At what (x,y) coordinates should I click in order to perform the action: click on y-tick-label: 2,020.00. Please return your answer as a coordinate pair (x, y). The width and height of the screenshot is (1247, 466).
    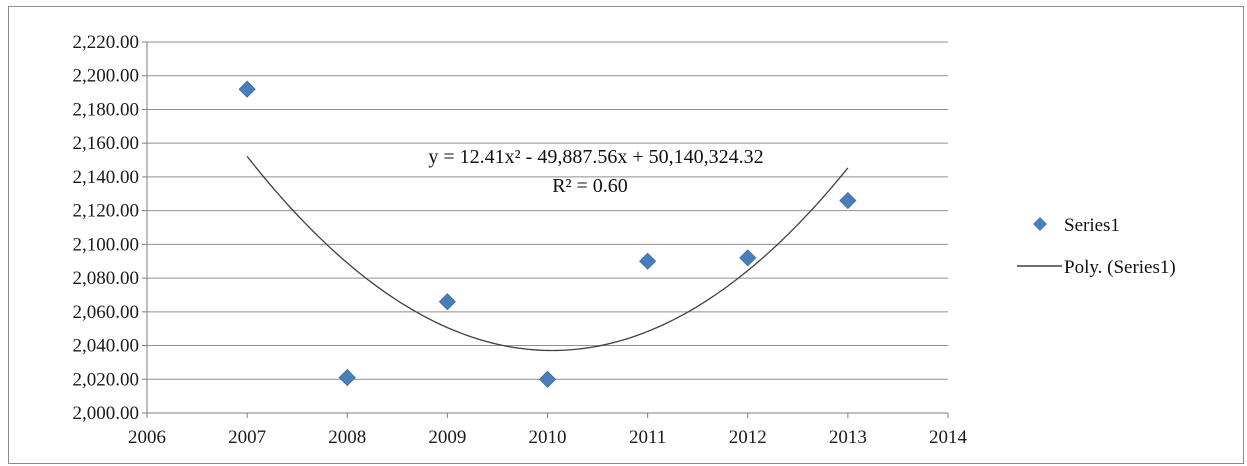
    Looking at the image, I should click on (106, 379).